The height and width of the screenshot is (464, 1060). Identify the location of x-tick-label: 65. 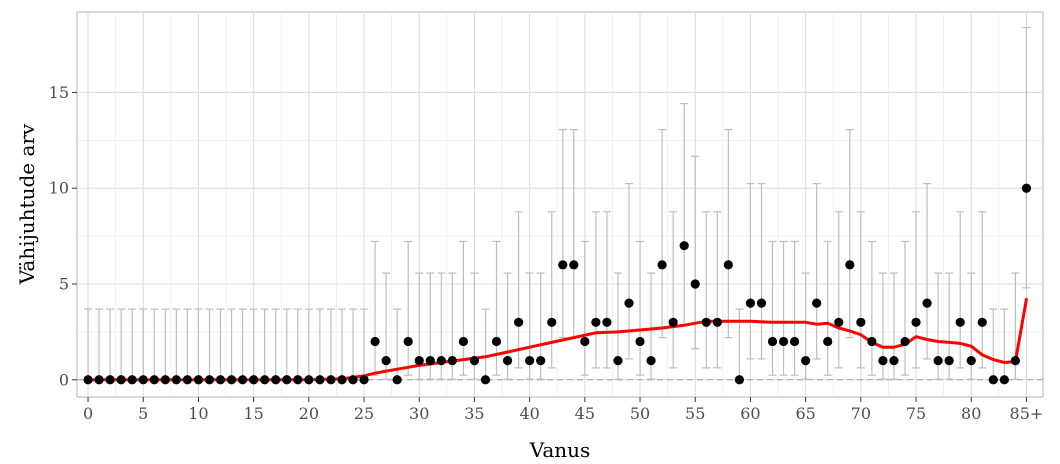
(805, 413).